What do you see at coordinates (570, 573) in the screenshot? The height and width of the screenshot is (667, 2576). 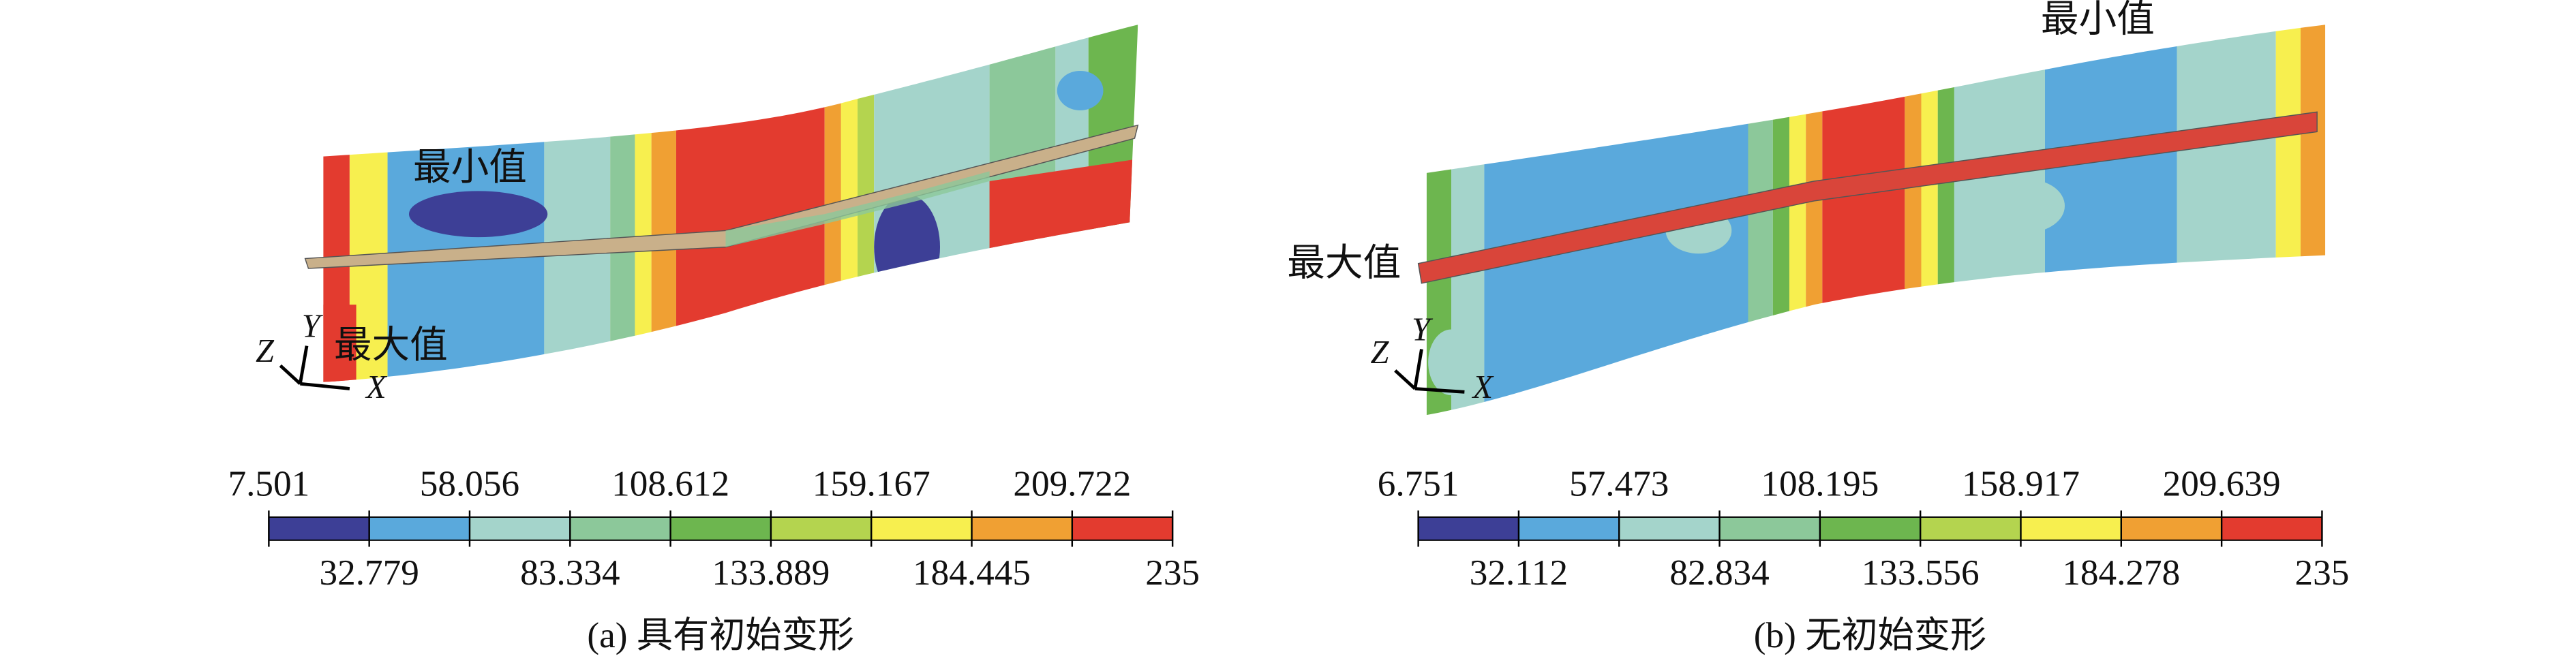 I see `colorbar-label: 83.334` at bounding box center [570, 573].